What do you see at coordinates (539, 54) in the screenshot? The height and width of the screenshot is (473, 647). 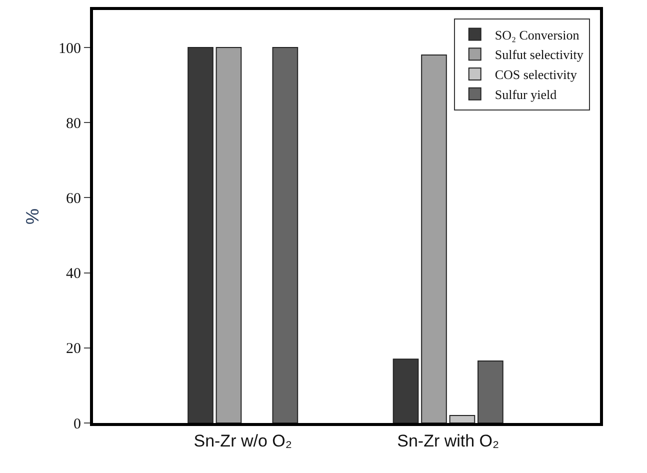 I see `legend-label: Sulfut selectivity` at bounding box center [539, 54].